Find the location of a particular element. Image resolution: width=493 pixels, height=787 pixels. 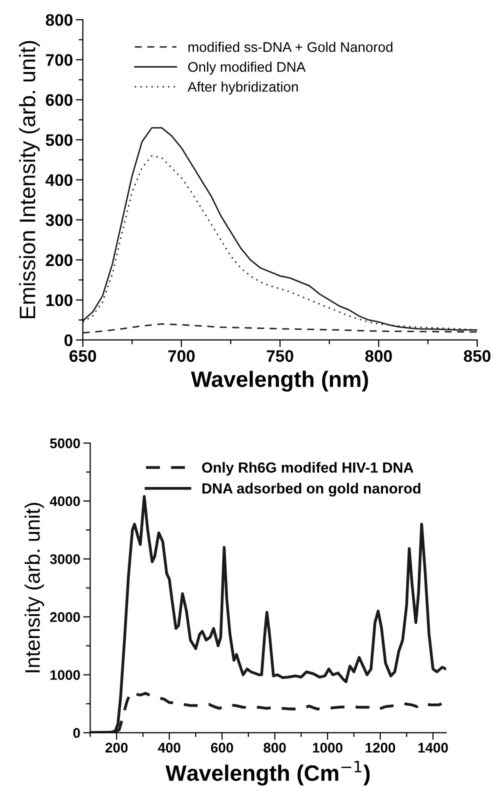

x-tick-label: 750 is located at coordinates (280, 356).